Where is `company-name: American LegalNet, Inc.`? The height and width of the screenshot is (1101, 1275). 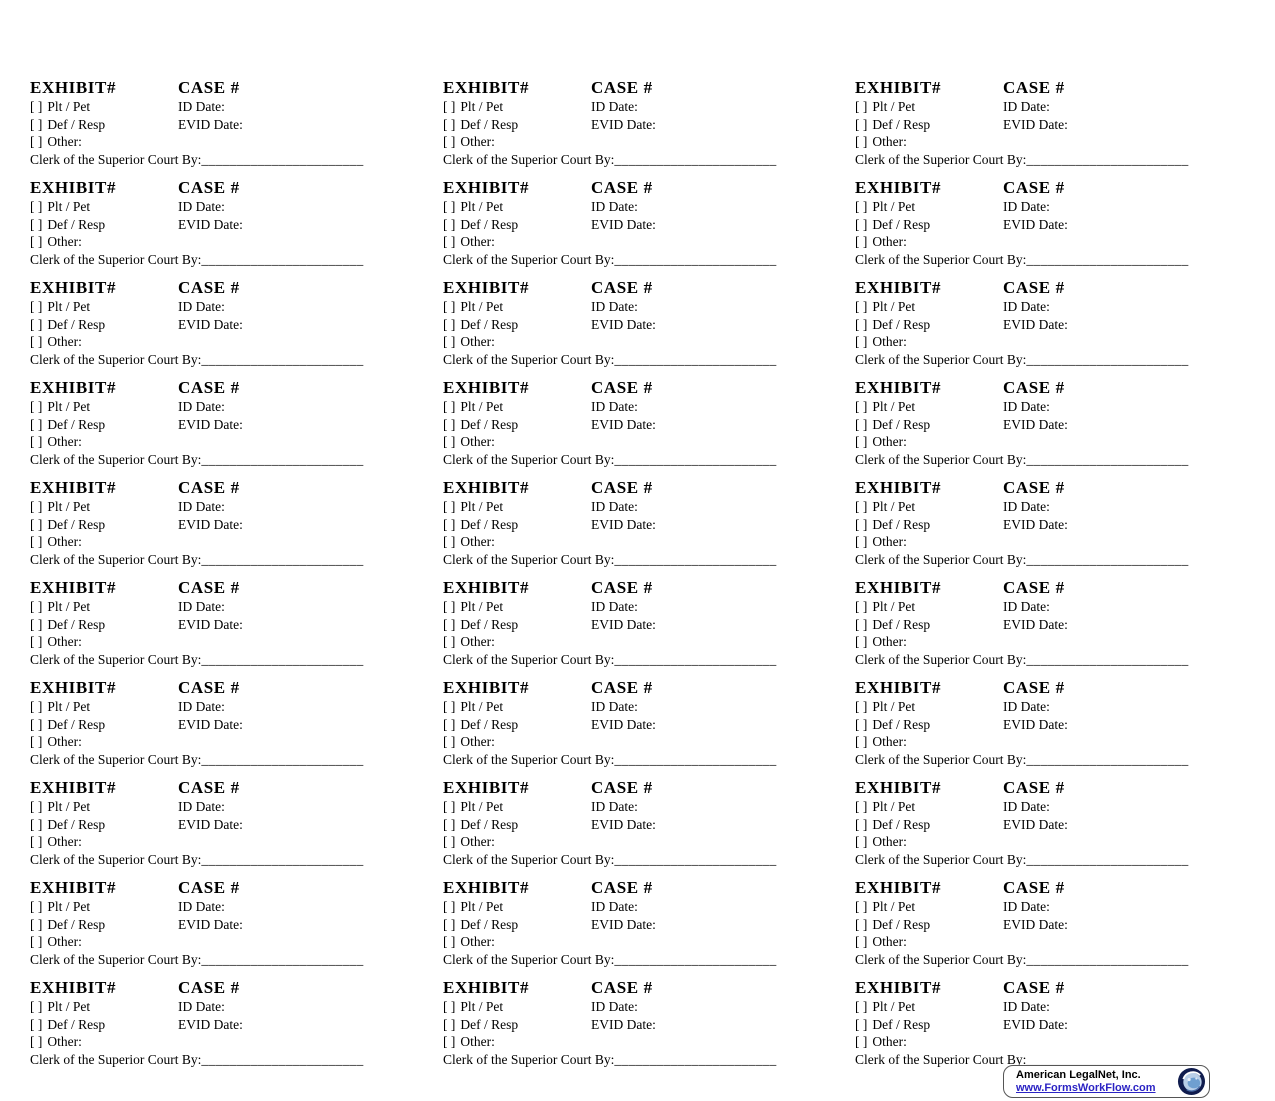
company-name: American LegalNet, Inc. is located at coordinates (1078, 1074).